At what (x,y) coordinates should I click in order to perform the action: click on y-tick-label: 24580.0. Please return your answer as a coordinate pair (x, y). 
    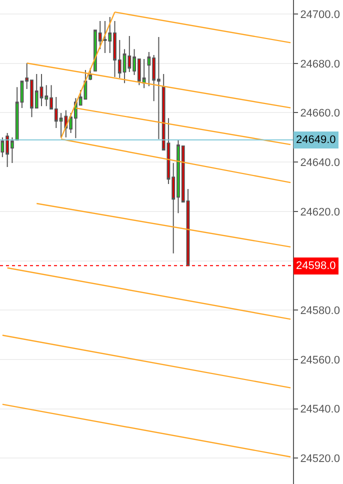
    Looking at the image, I should click on (320, 310).